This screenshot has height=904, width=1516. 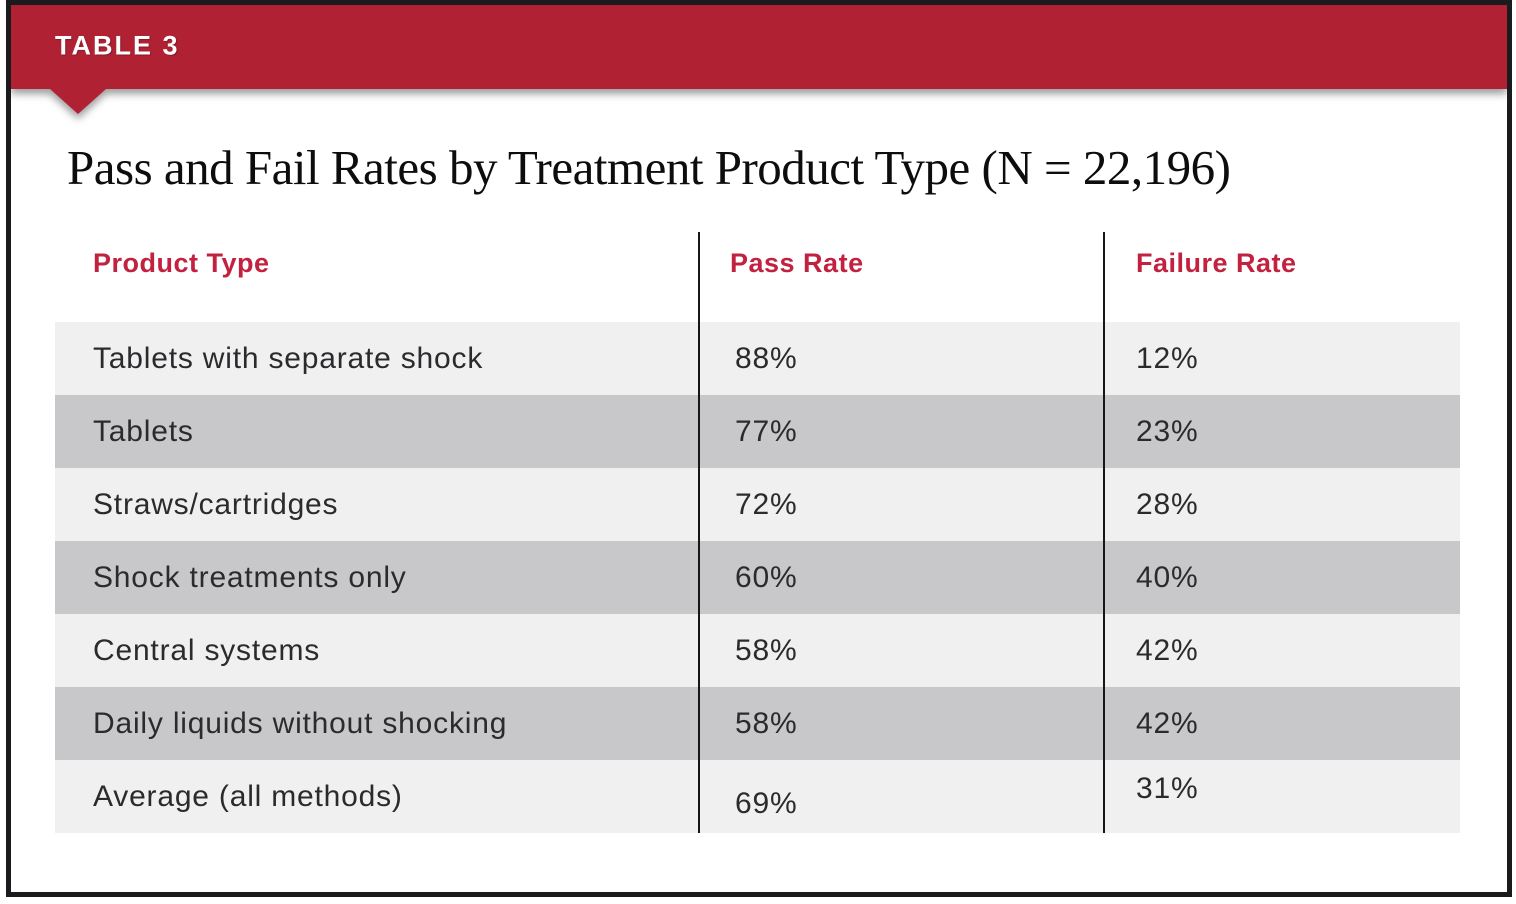 I want to click on cell-product-type: Tablets, so click(x=143, y=431).